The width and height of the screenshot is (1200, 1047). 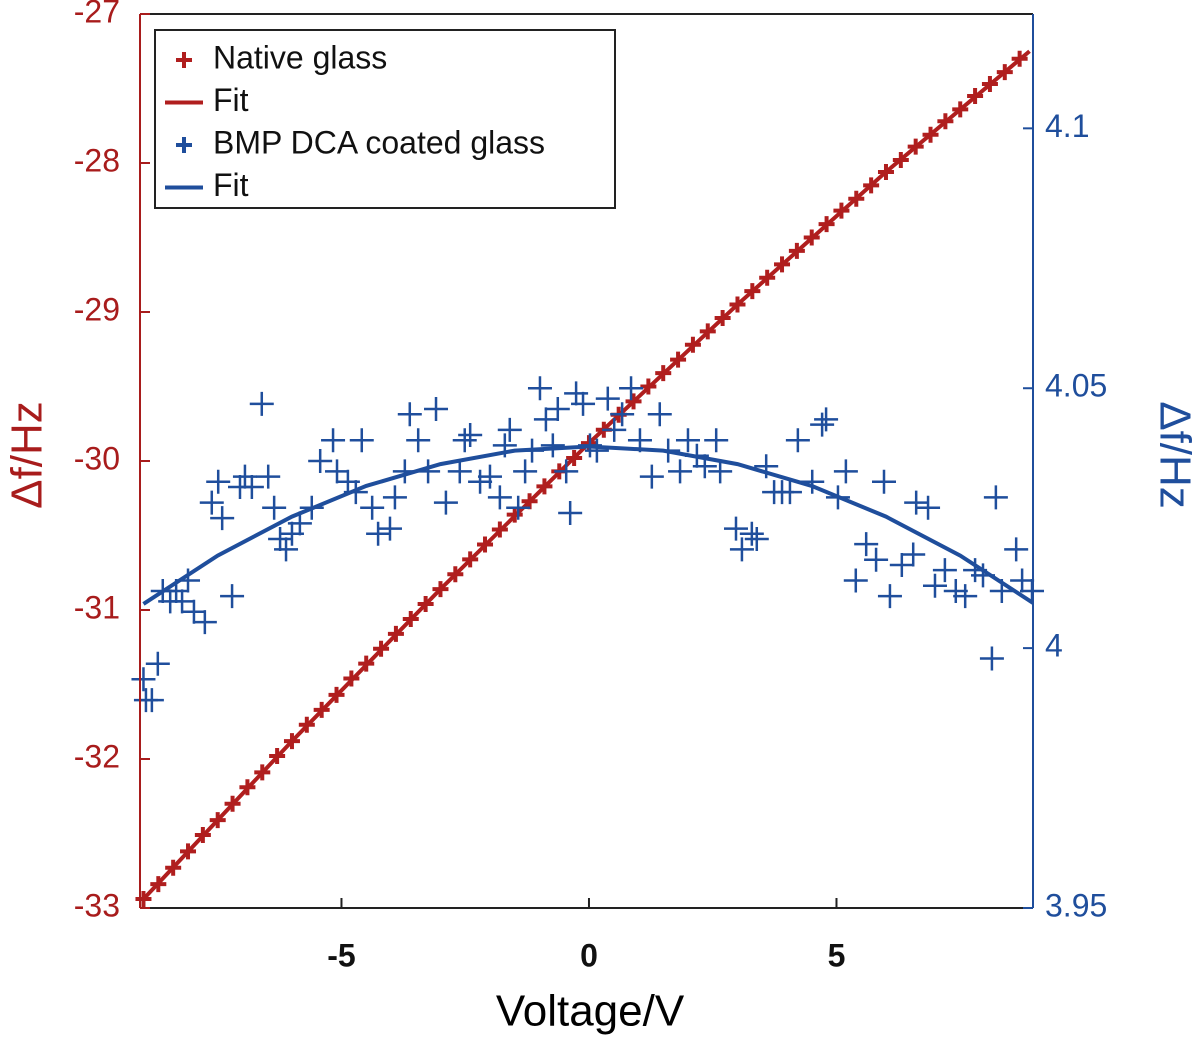 What do you see at coordinates (97, 905) in the screenshot?
I see `y-tick-label: -33` at bounding box center [97, 905].